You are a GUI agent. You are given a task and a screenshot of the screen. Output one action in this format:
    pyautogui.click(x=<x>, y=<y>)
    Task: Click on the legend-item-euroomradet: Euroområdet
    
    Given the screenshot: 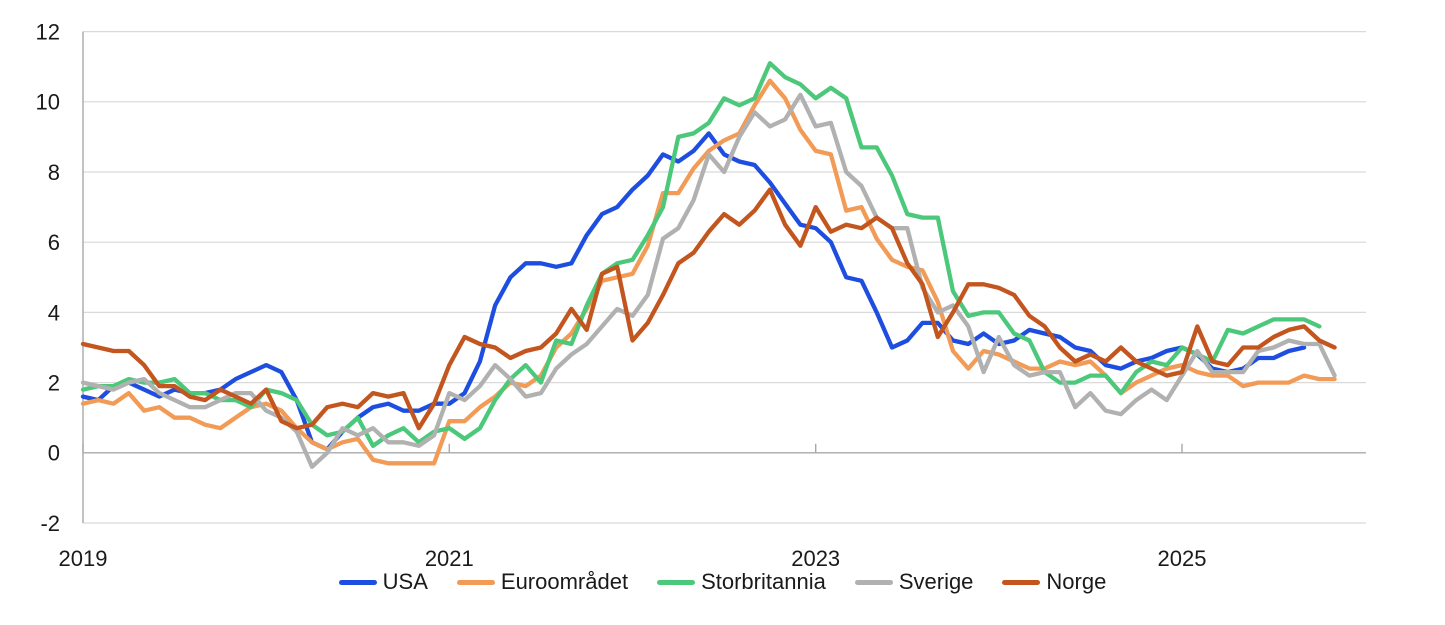 What is the action you would take?
    pyautogui.click(x=542, y=581)
    